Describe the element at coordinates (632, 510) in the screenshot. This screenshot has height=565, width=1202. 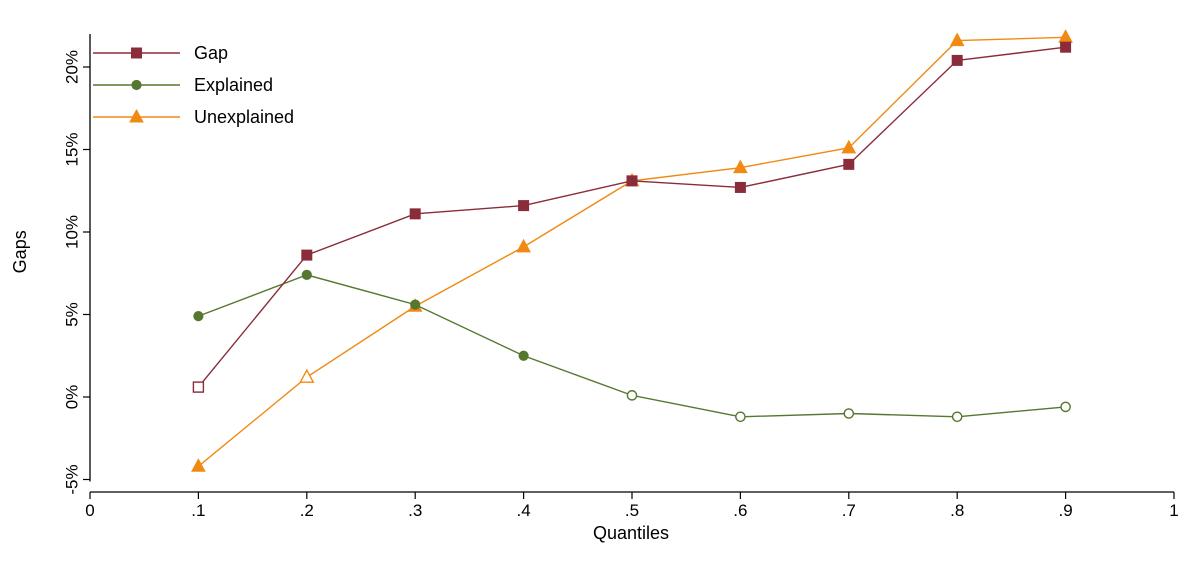
I see `x-tick-label: .5` at that location.